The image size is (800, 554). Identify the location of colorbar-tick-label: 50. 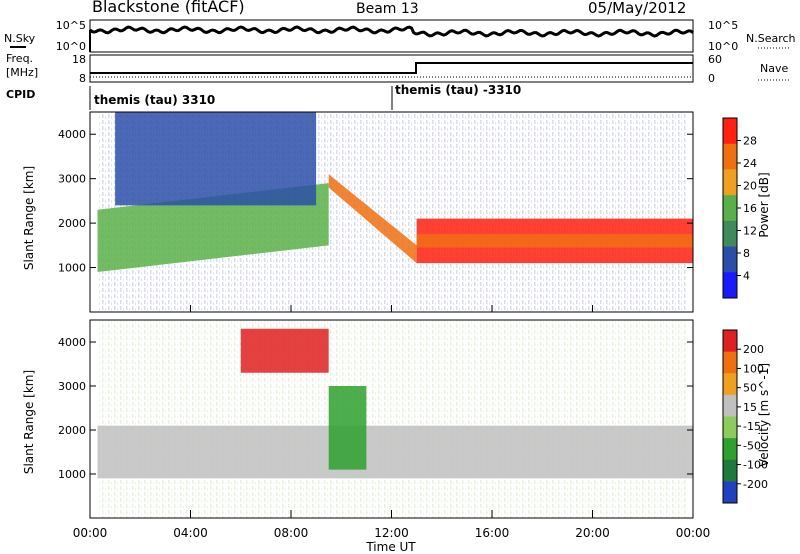
(750, 388).